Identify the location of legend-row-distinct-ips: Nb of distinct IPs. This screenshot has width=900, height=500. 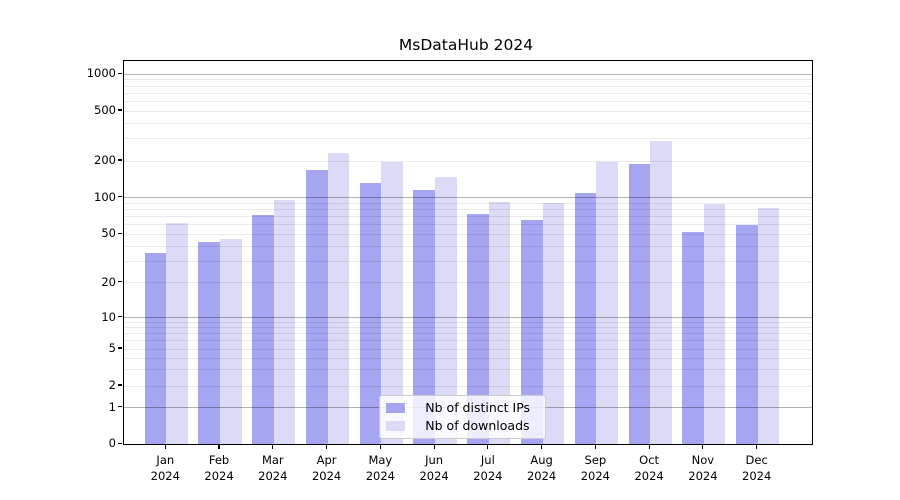
(465, 408).